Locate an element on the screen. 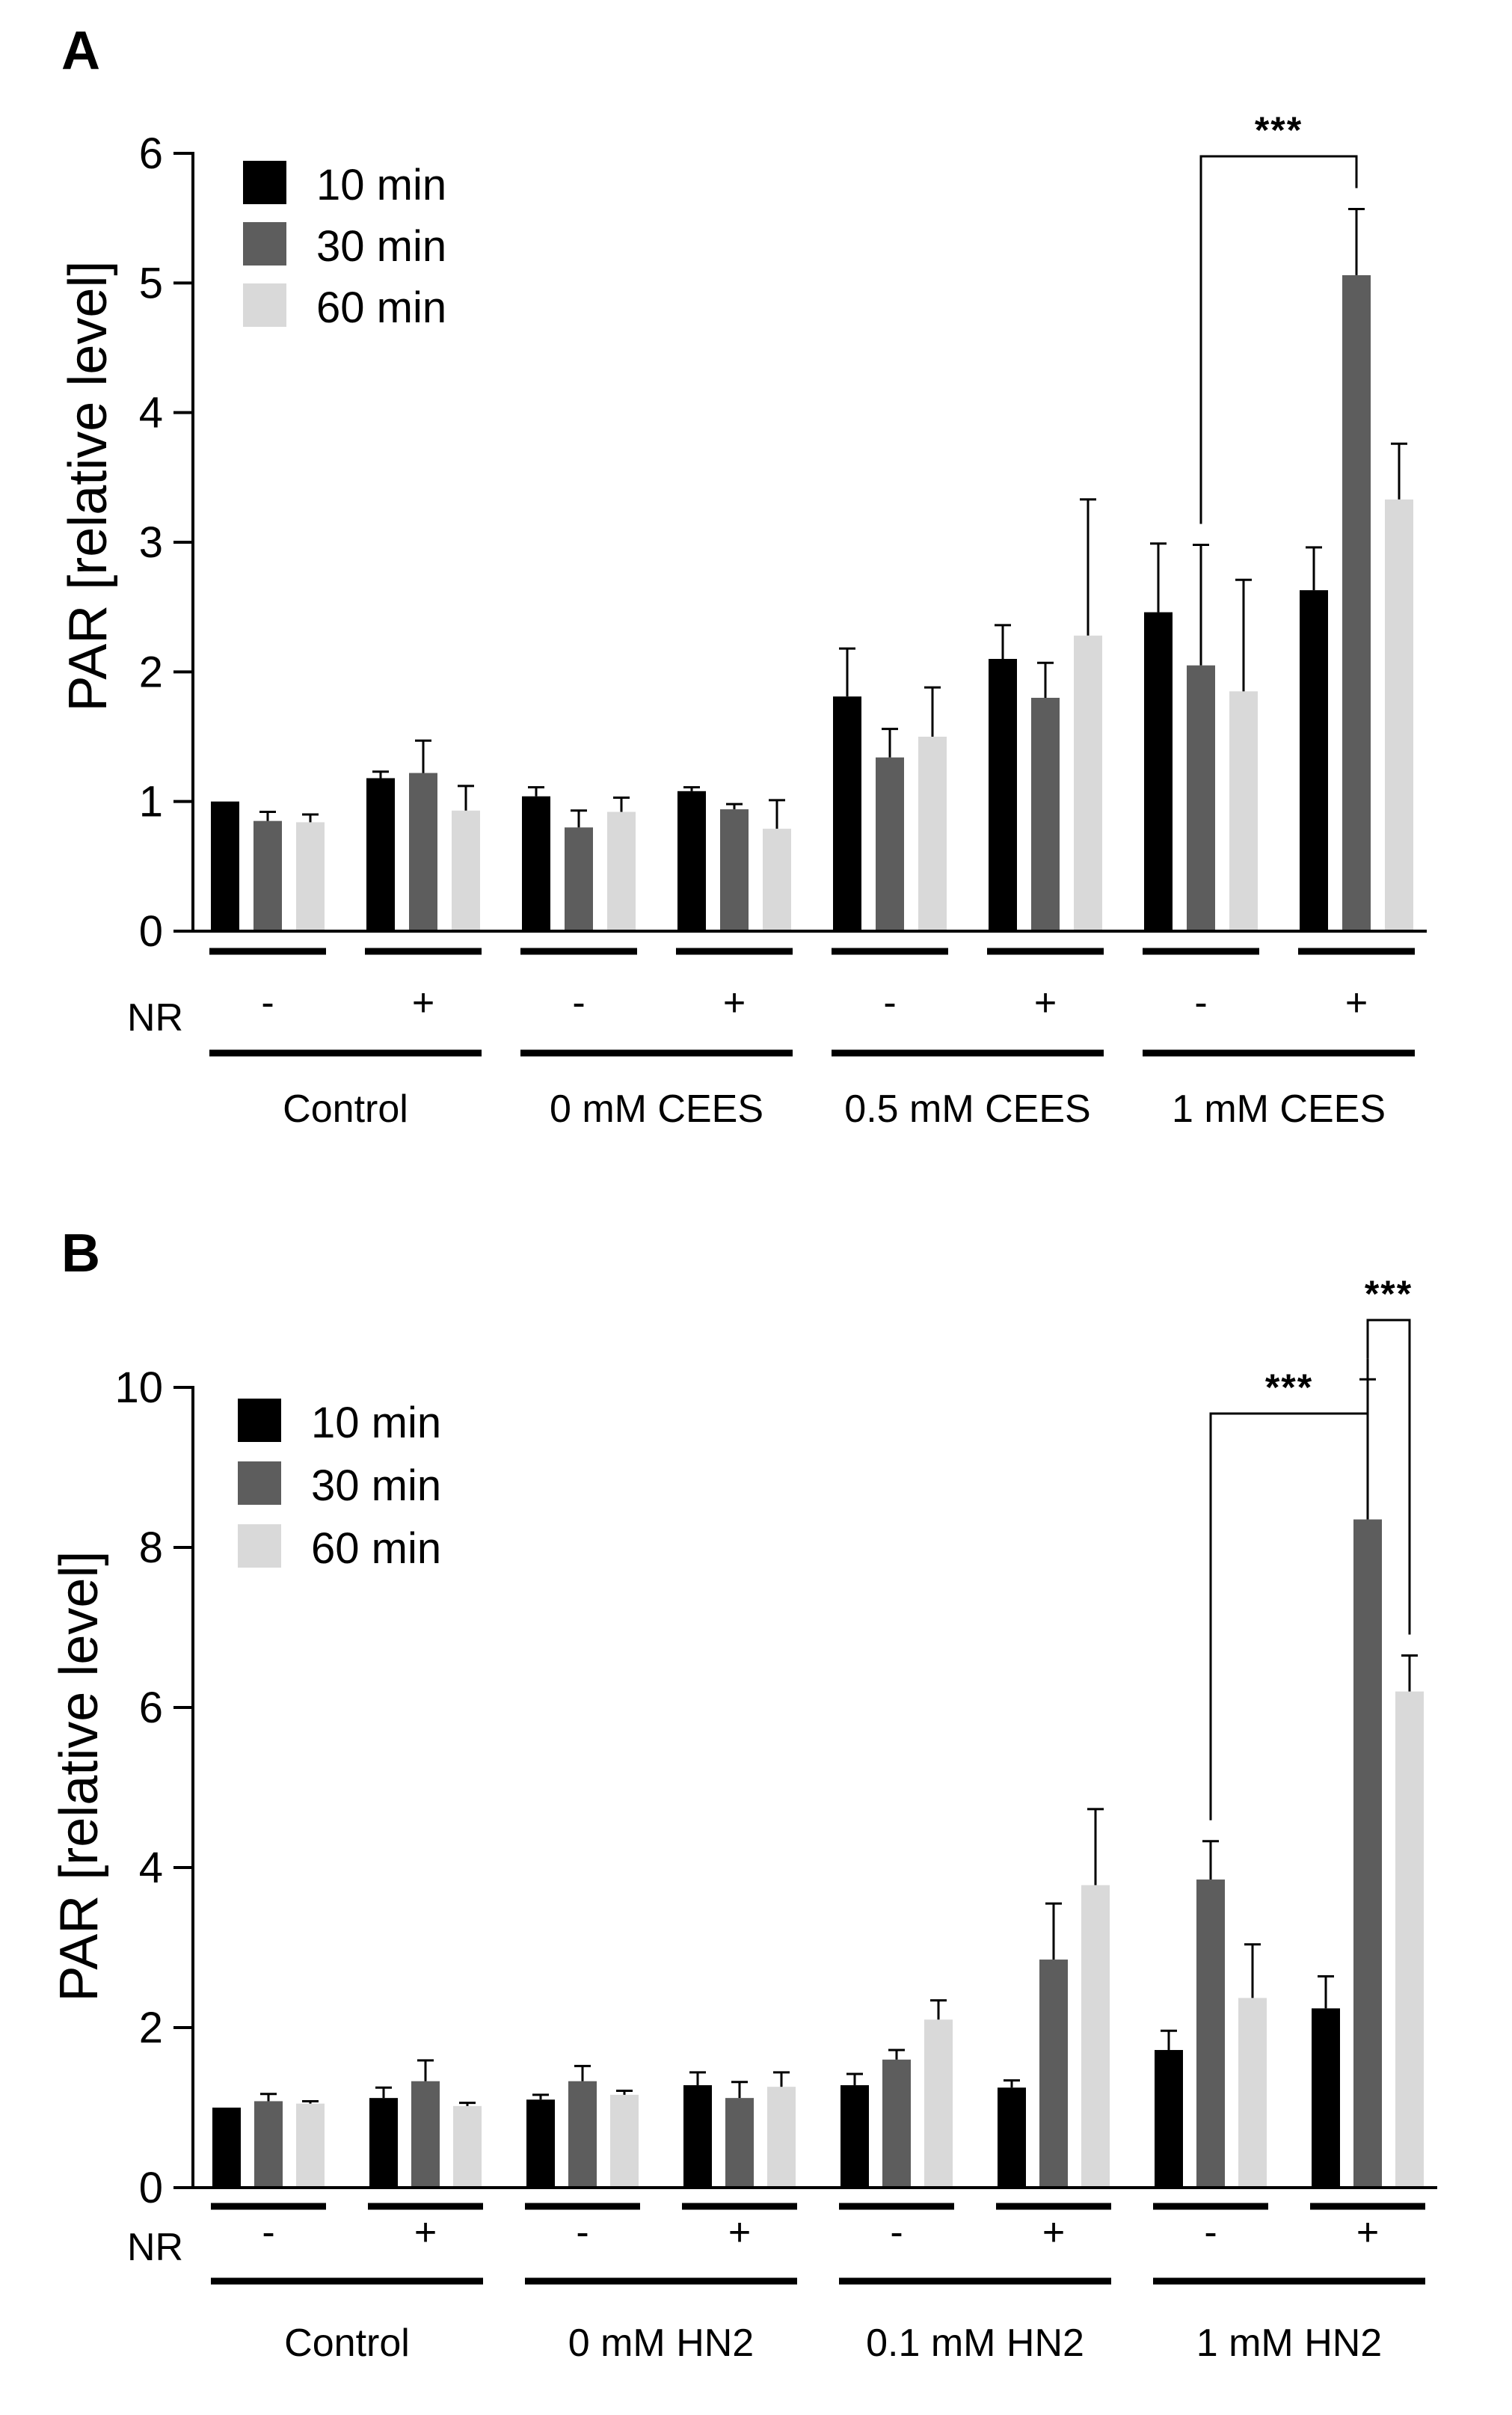 Image resolution: width=1512 pixels, height=2415 pixels. group-label: 0.5 mM CEES is located at coordinates (967, 1109).